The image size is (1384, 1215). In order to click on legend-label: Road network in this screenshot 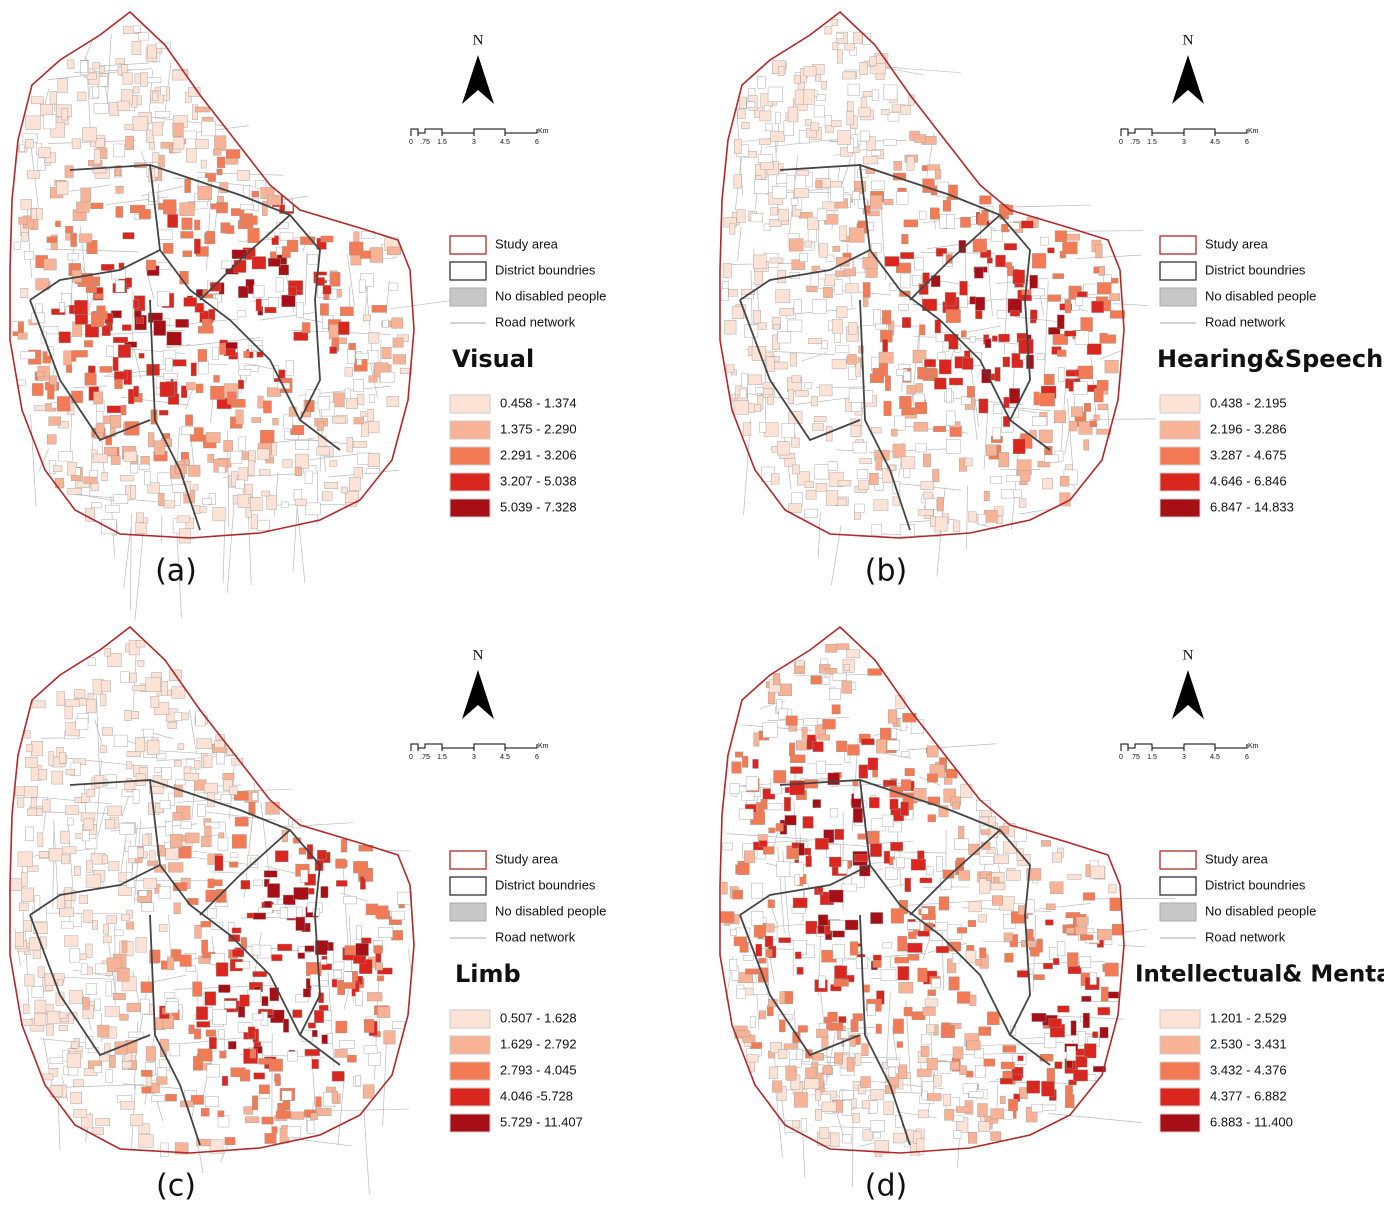, I will do `click(1245, 321)`.